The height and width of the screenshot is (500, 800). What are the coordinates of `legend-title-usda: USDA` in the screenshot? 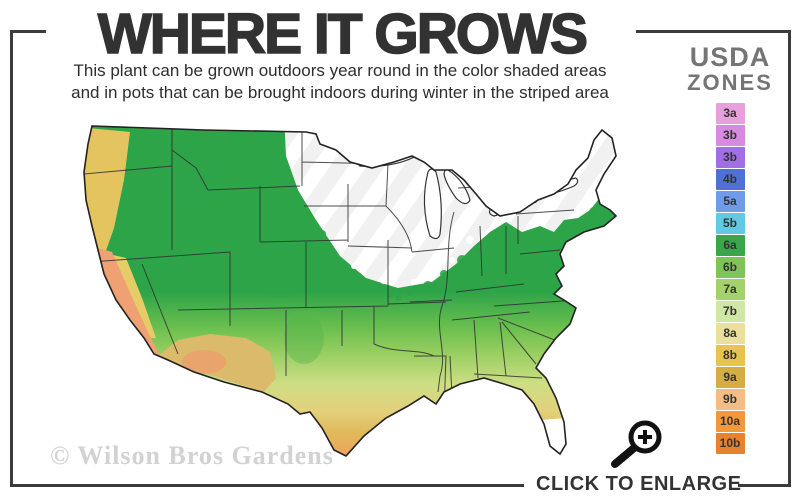 It's located at (730, 57).